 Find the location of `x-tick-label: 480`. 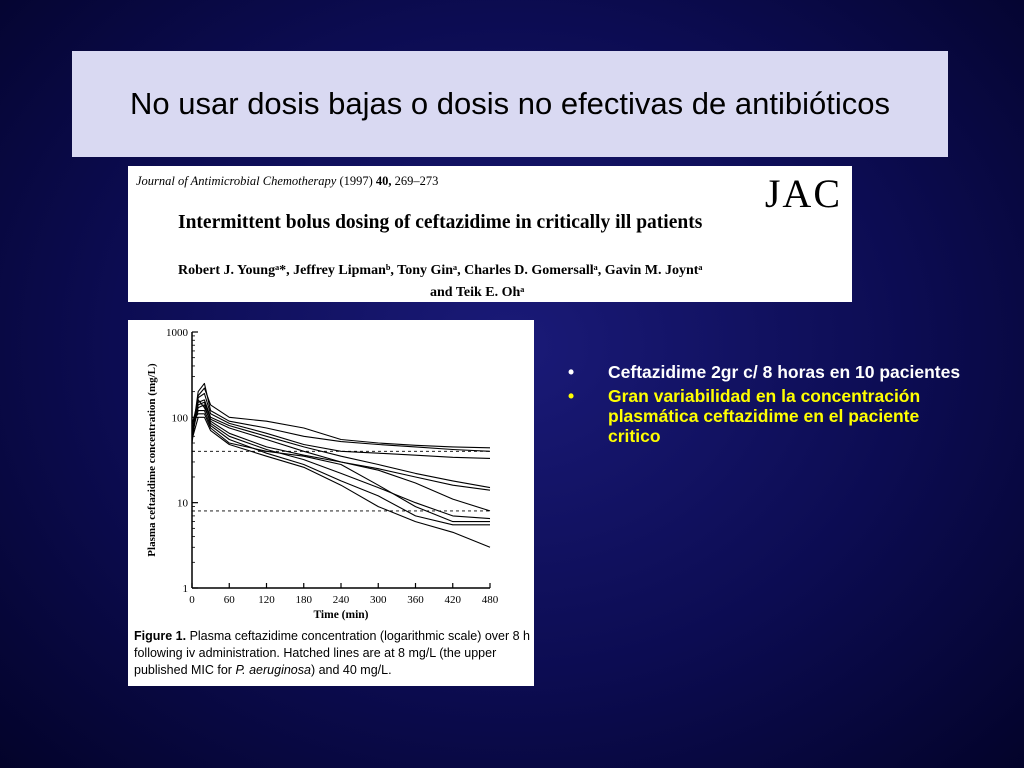

x-tick-label: 480 is located at coordinates (490, 600).